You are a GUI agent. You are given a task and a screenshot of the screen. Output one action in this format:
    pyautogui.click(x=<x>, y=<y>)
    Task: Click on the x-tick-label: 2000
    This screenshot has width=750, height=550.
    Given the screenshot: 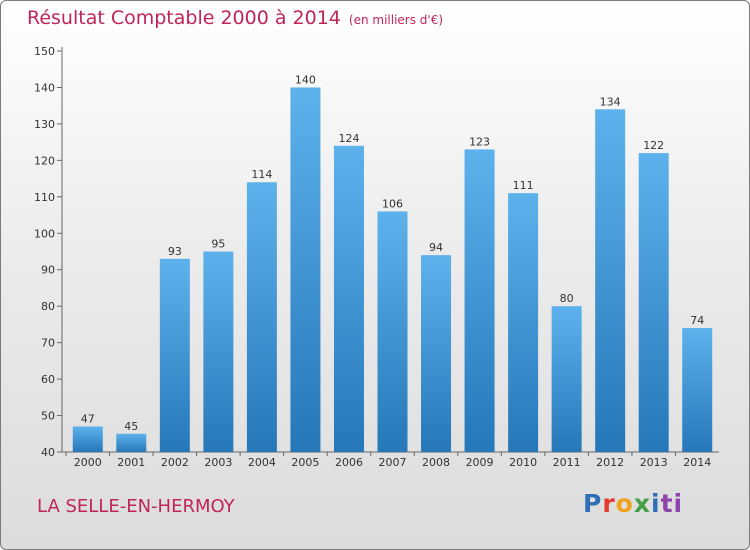 What is the action you would take?
    pyautogui.click(x=88, y=462)
    